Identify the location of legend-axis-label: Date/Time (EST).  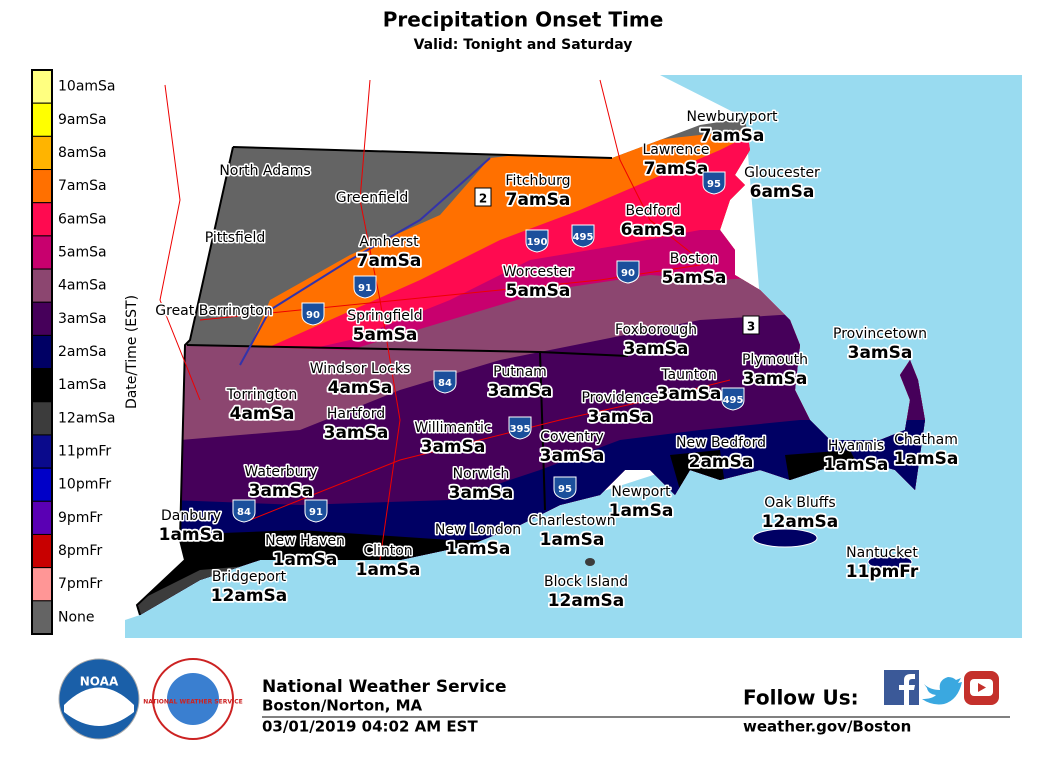
(132, 352).